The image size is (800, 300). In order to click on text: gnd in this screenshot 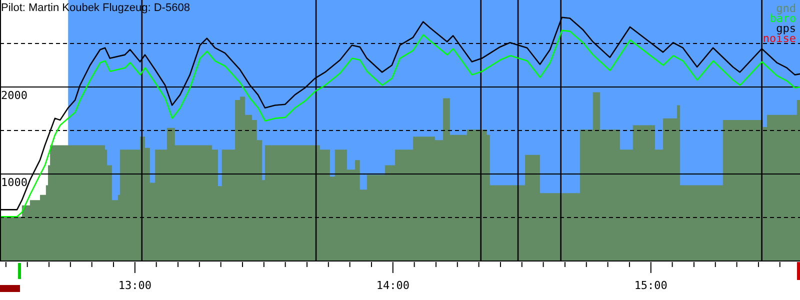, I will do `click(786, 8)`.